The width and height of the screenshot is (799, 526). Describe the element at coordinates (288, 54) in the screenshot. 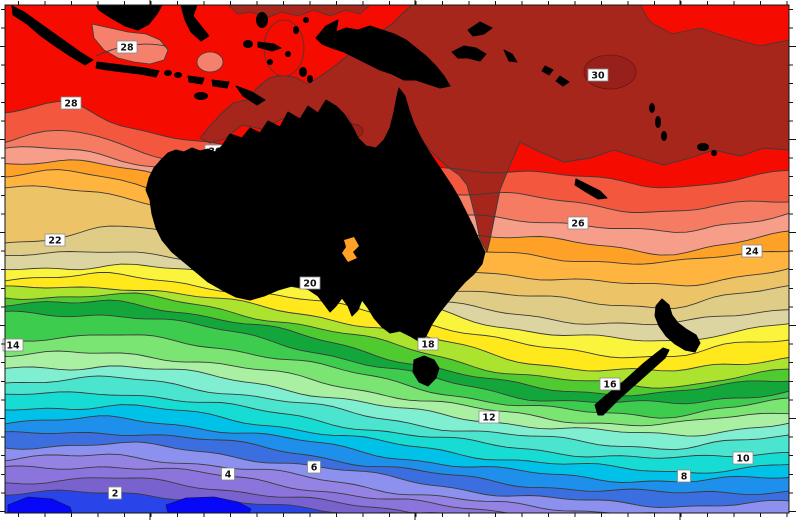

I see `islet-island-dot-a` at that location.